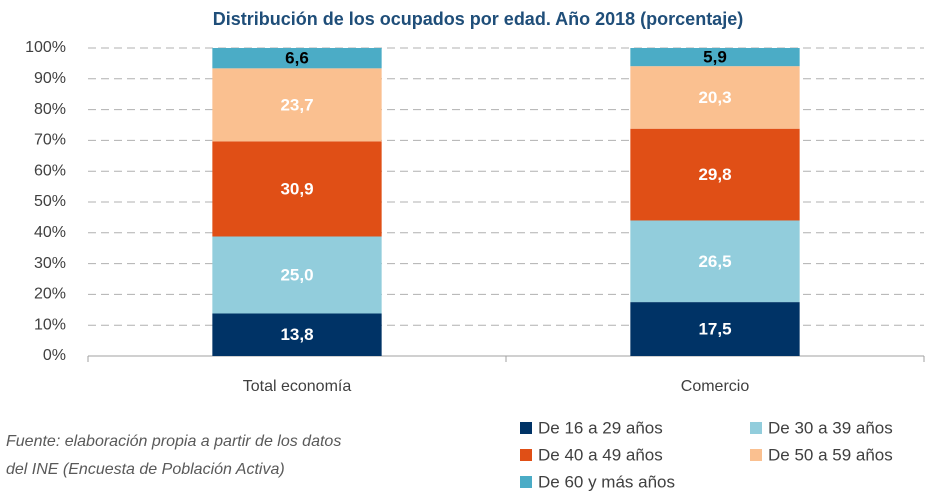  What do you see at coordinates (50, 201) in the screenshot?
I see `y-tick-label: 50%` at bounding box center [50, 201].